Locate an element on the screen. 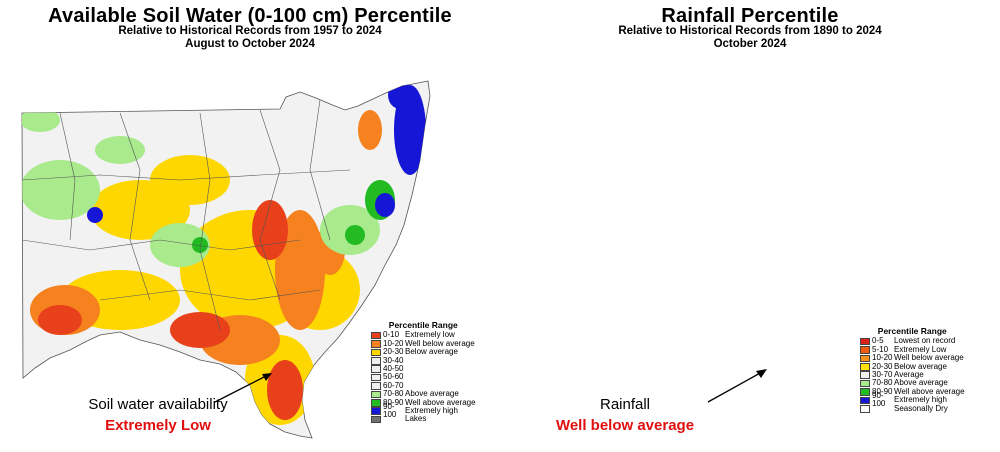  legend-range: 30-70 is located at coordinates (882, 374).